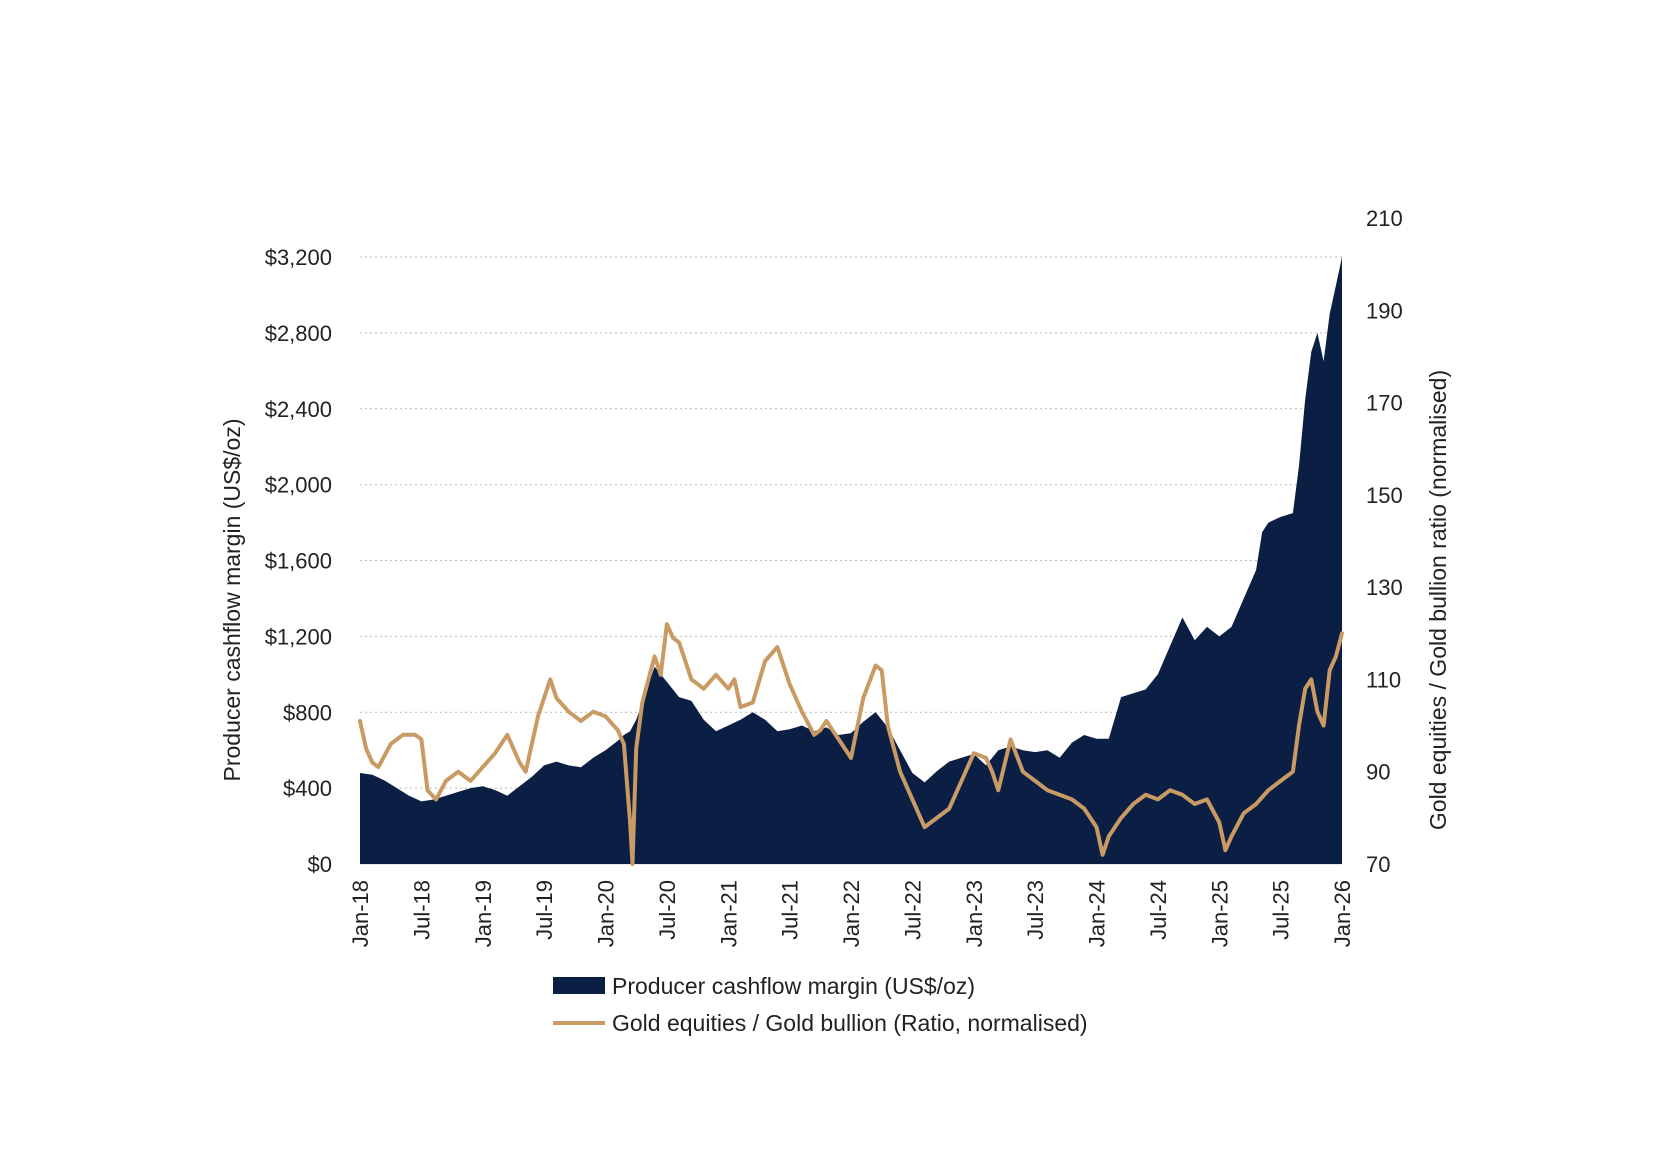 This screenshot has width=1654, height=1166. What do you see at coordinates (307, 788) in the screenshot?
I see `left-tick-label: $400` at bounding box center [307, 788].